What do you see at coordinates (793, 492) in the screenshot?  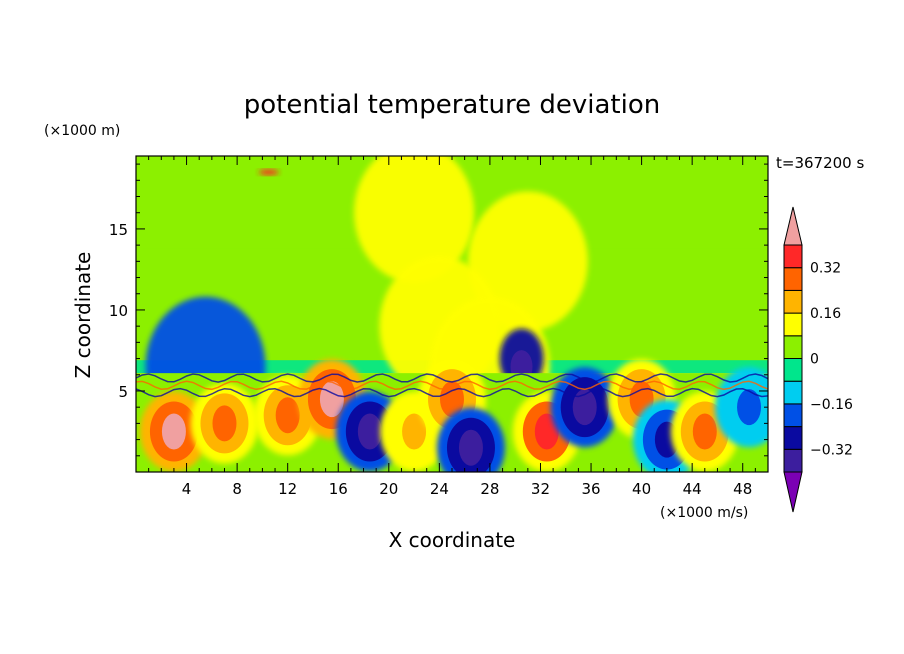 I see `colorbar-lower-extension` at bounding box center [793, 492].